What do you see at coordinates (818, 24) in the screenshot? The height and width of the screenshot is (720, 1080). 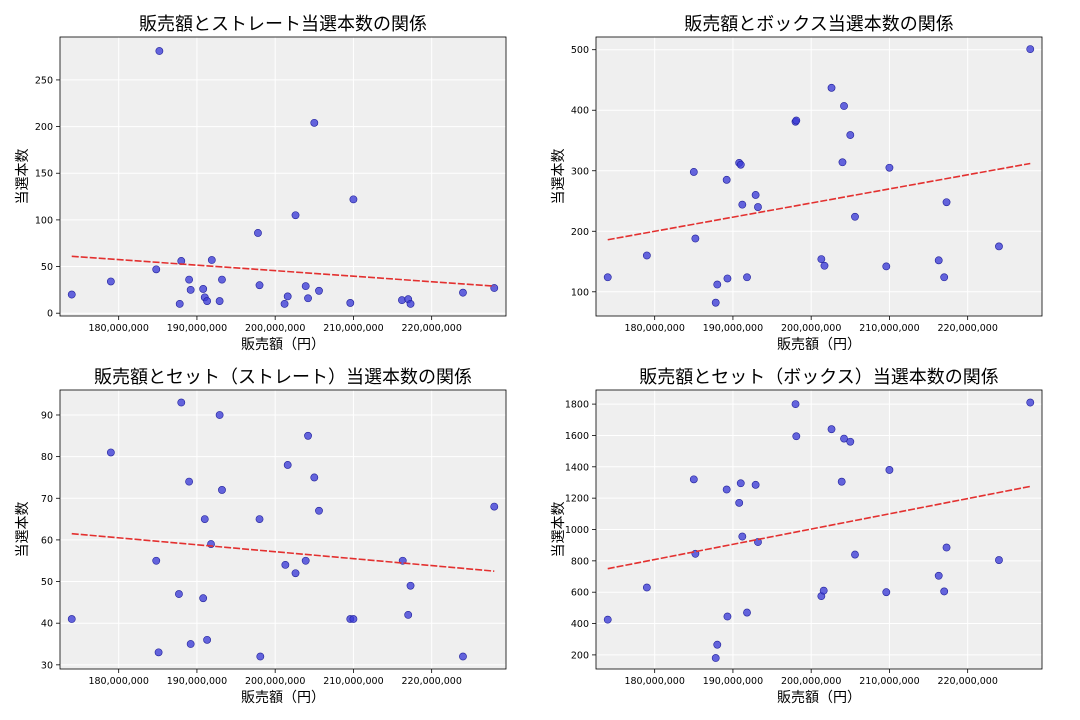 I see `chart-title: 販売額とボックス当選本数の関係` at bounding box center [818, 24].